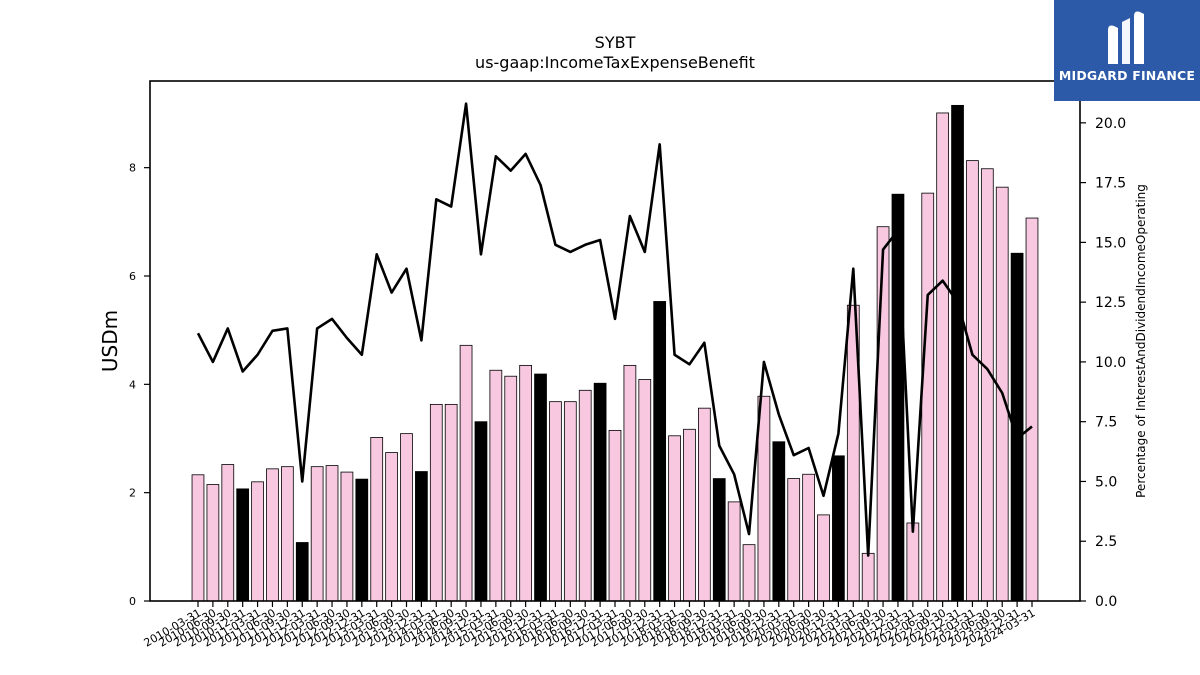 Image resolution: width=1200 pixels, height=675 pixels. I want to click on y-tick-label: 2, so click(132, 493).